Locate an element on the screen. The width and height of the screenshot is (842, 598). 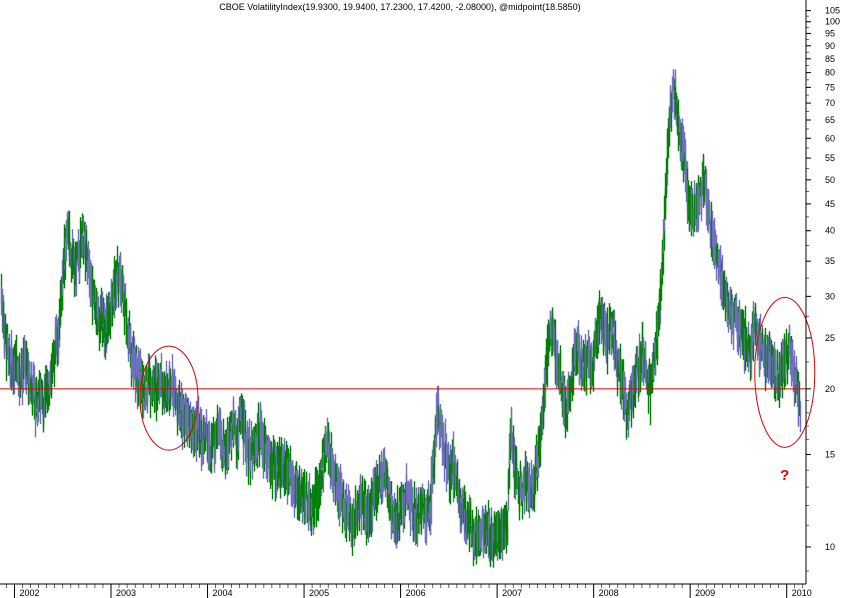
y-tick-label: 70 is located at coordinates (830, 103).